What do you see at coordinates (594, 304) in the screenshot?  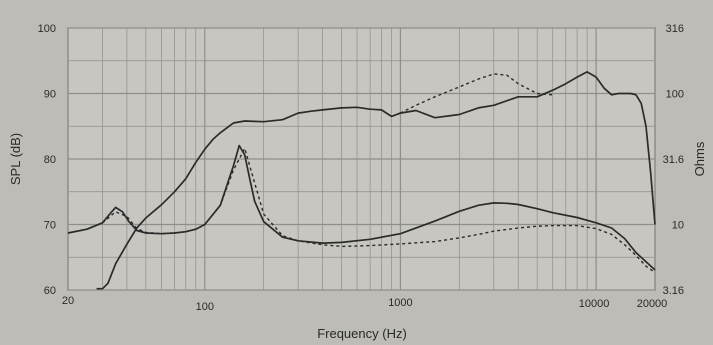 I see `x-tick-label: 10000` at bounding box center [594, 304].